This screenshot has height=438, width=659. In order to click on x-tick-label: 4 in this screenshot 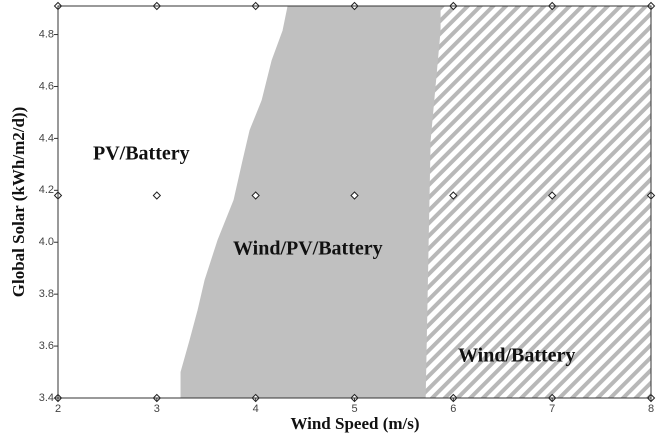, I will do `click(256, 409)`.